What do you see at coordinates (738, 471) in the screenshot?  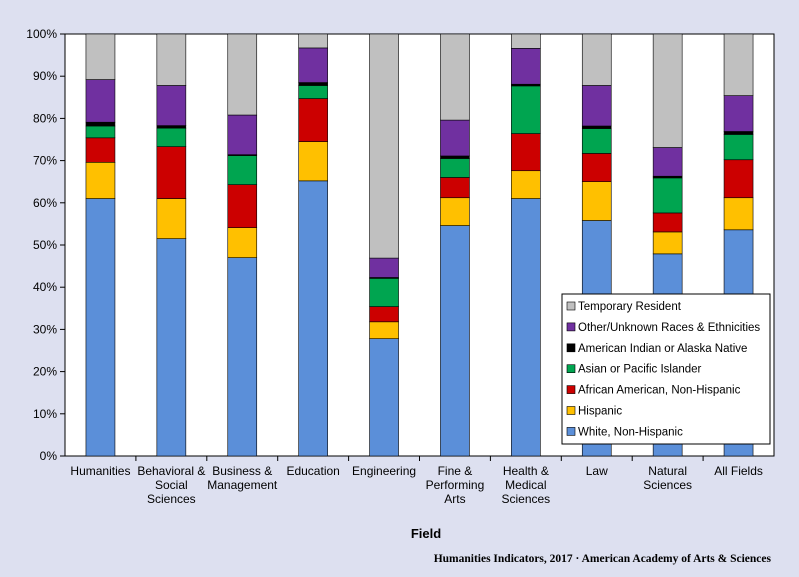 I see `x-tick-label: All Fields` at bounding box center [738, 471].